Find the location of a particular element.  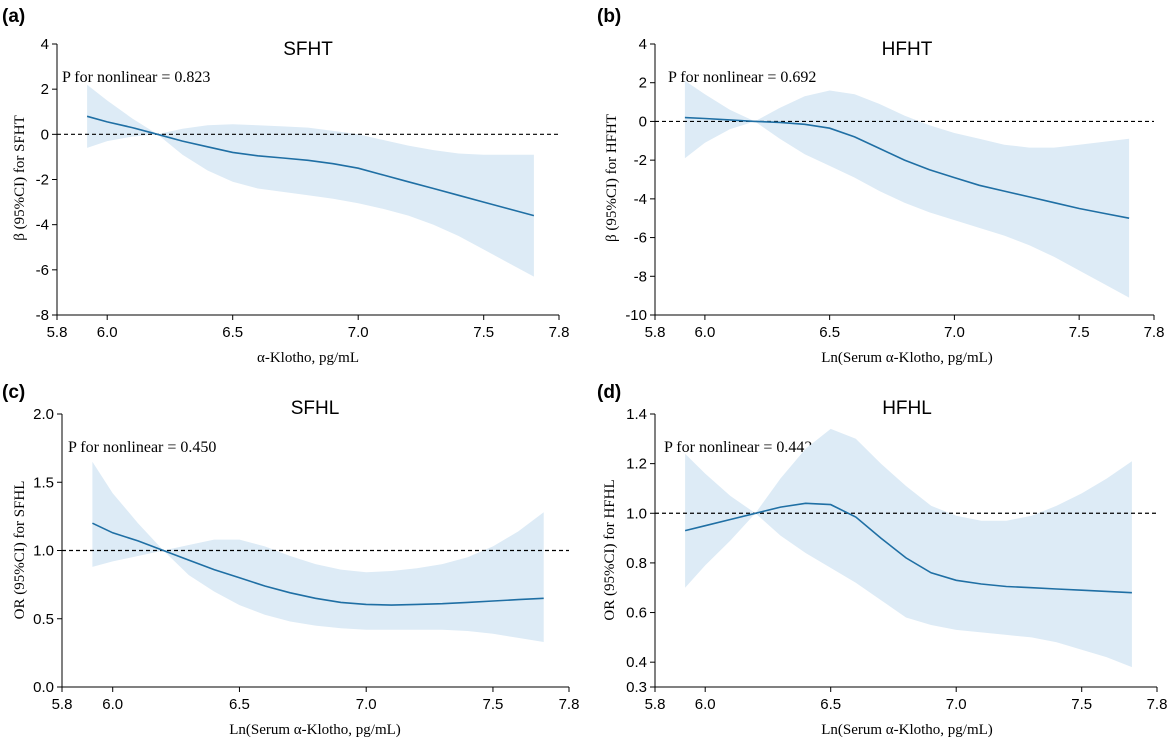

y-tick-label: 0.3 is located at coordinates (636, 687).